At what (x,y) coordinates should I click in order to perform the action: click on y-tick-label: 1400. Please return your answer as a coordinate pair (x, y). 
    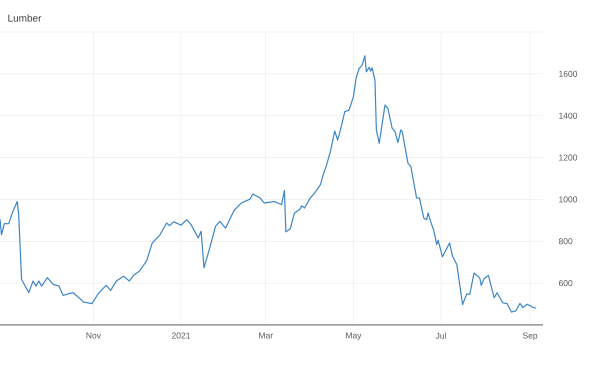
    Looking at the image, I should click on (568, 115).